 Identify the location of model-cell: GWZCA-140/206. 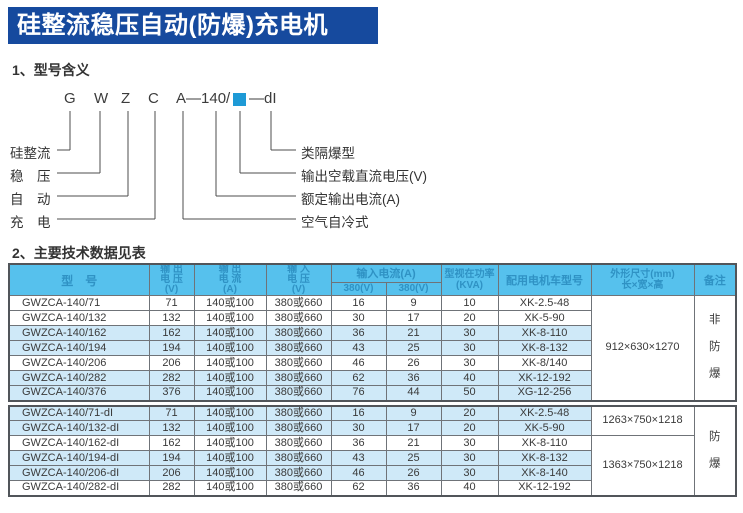
(79, 363).